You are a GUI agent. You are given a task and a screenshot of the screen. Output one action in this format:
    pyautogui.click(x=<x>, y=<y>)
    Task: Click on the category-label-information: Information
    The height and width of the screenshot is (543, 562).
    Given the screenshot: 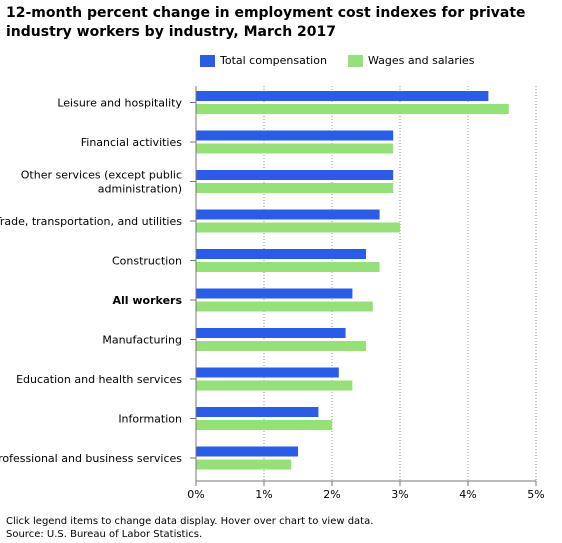 What is the action you would take?
    pyautogui.click(x=150, y=419)
    